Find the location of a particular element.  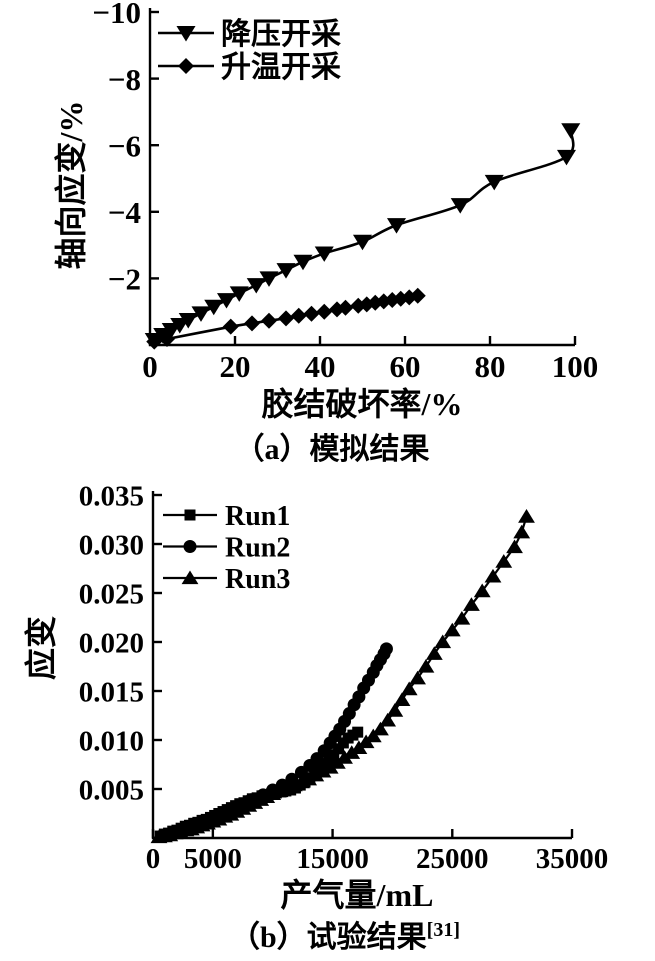

x-tick-label: 25000 is located at coordinates (452, 859).